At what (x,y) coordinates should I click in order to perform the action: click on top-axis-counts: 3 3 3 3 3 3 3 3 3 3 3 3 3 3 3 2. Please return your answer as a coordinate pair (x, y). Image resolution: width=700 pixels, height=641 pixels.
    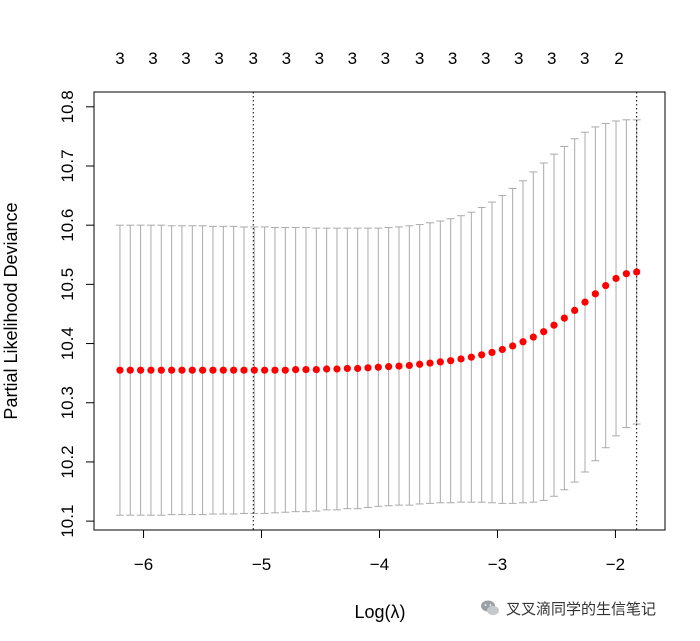
    Looking at the image, I should click on (369, 58).